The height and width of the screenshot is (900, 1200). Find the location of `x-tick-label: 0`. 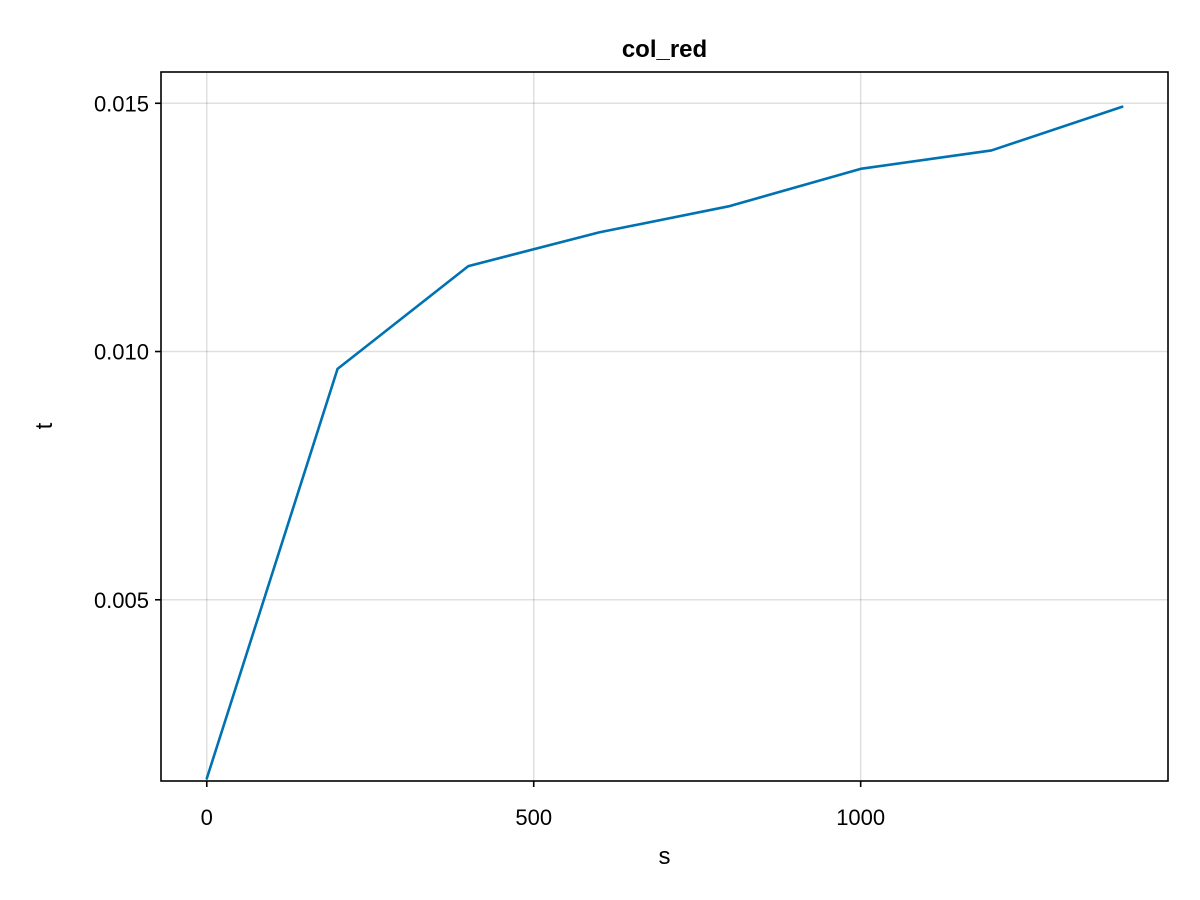

x-tick-label: 0 is located at coordinates (207, 817).